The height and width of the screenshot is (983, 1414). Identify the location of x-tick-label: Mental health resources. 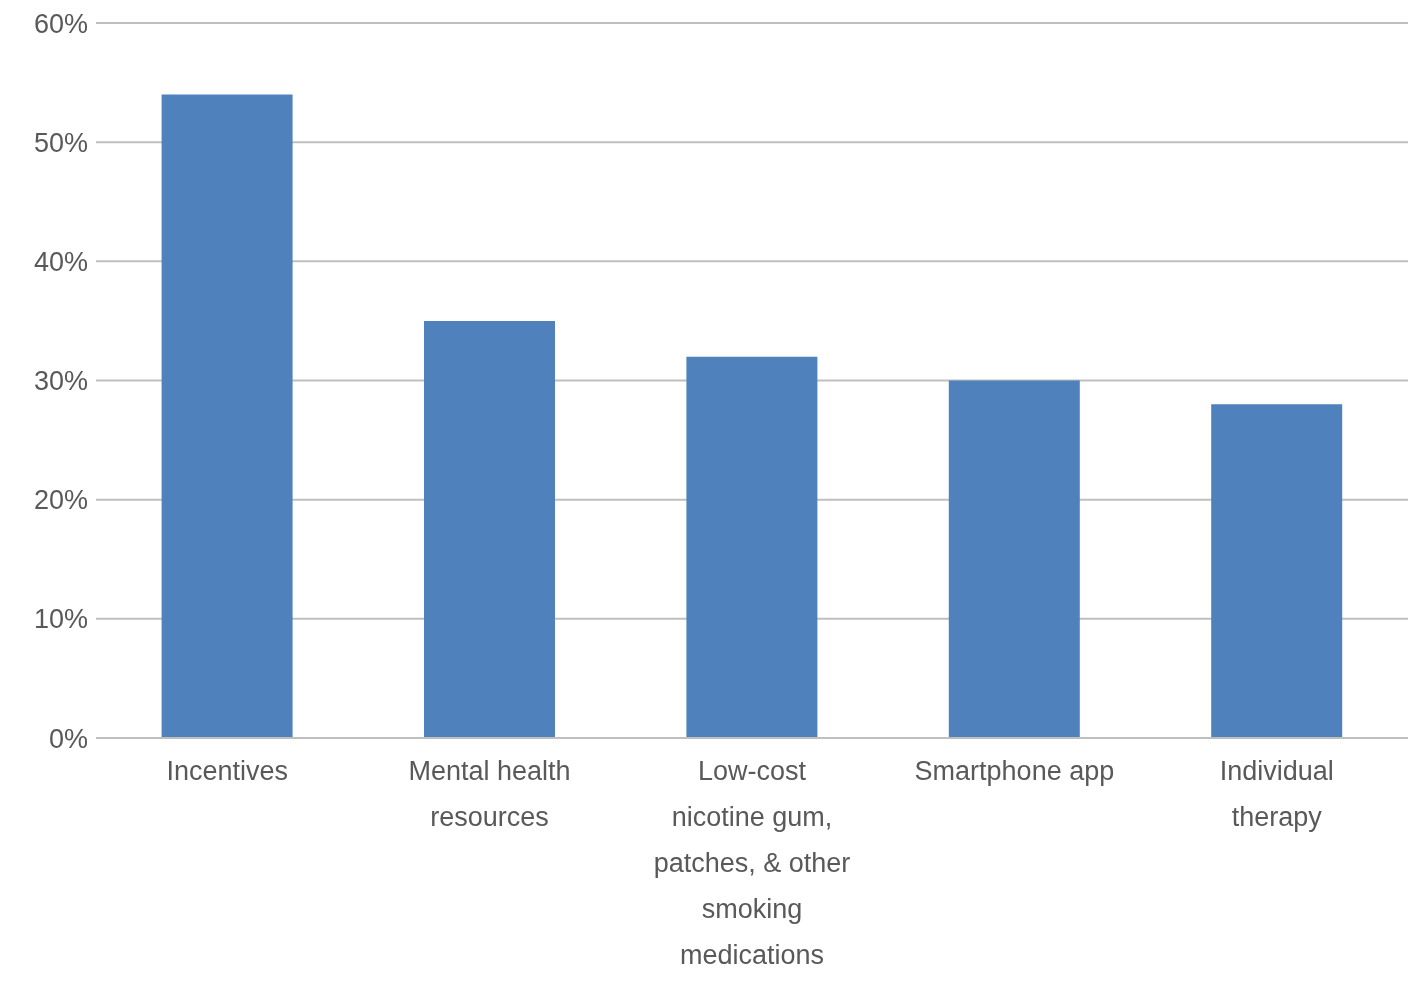
(489, 794).